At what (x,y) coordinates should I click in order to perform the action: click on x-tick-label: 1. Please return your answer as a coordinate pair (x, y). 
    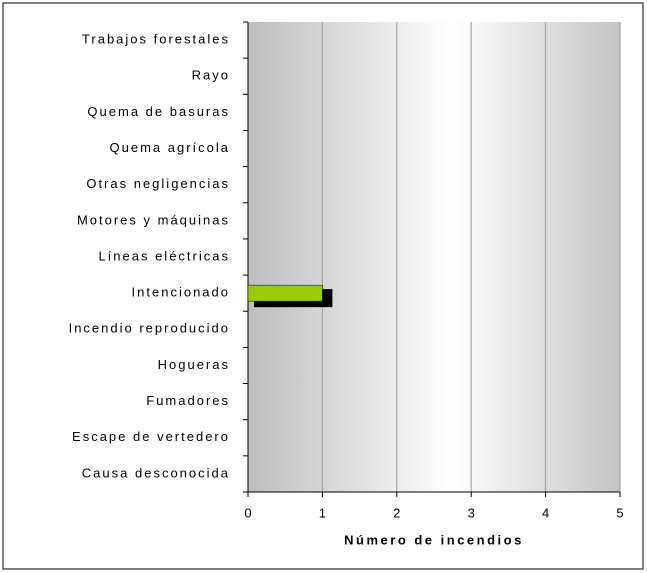
    Looking at the image, I should click on (322, 512).